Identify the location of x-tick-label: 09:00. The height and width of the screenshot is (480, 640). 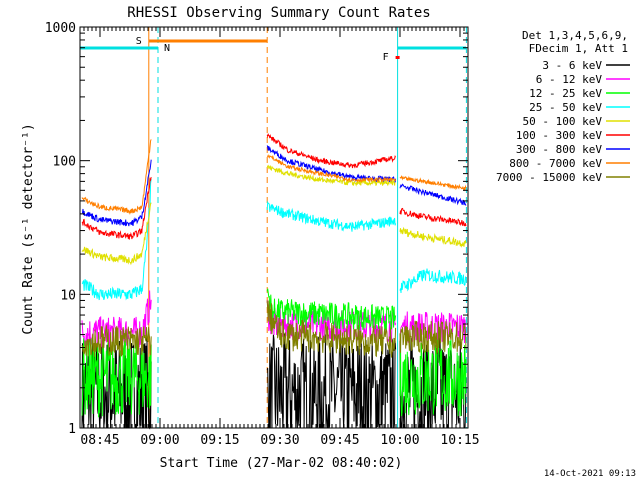
(159, 440).